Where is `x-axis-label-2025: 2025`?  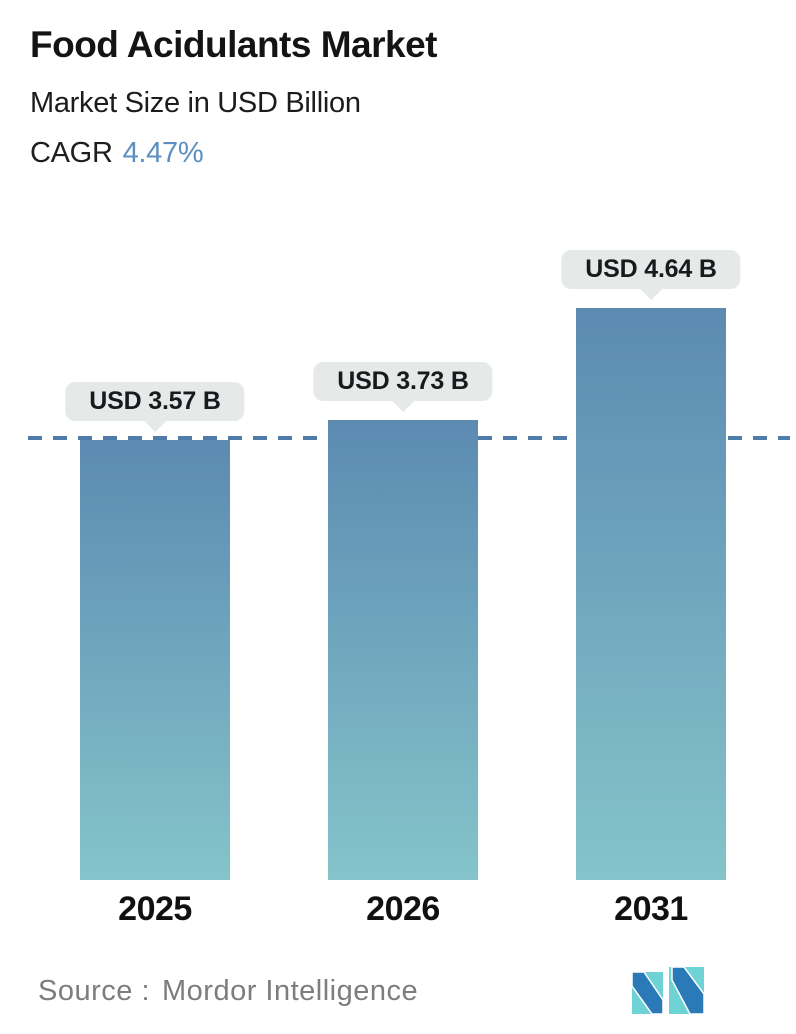
x-axis-label-2025: 2025 is located at coordinates (155, 909).